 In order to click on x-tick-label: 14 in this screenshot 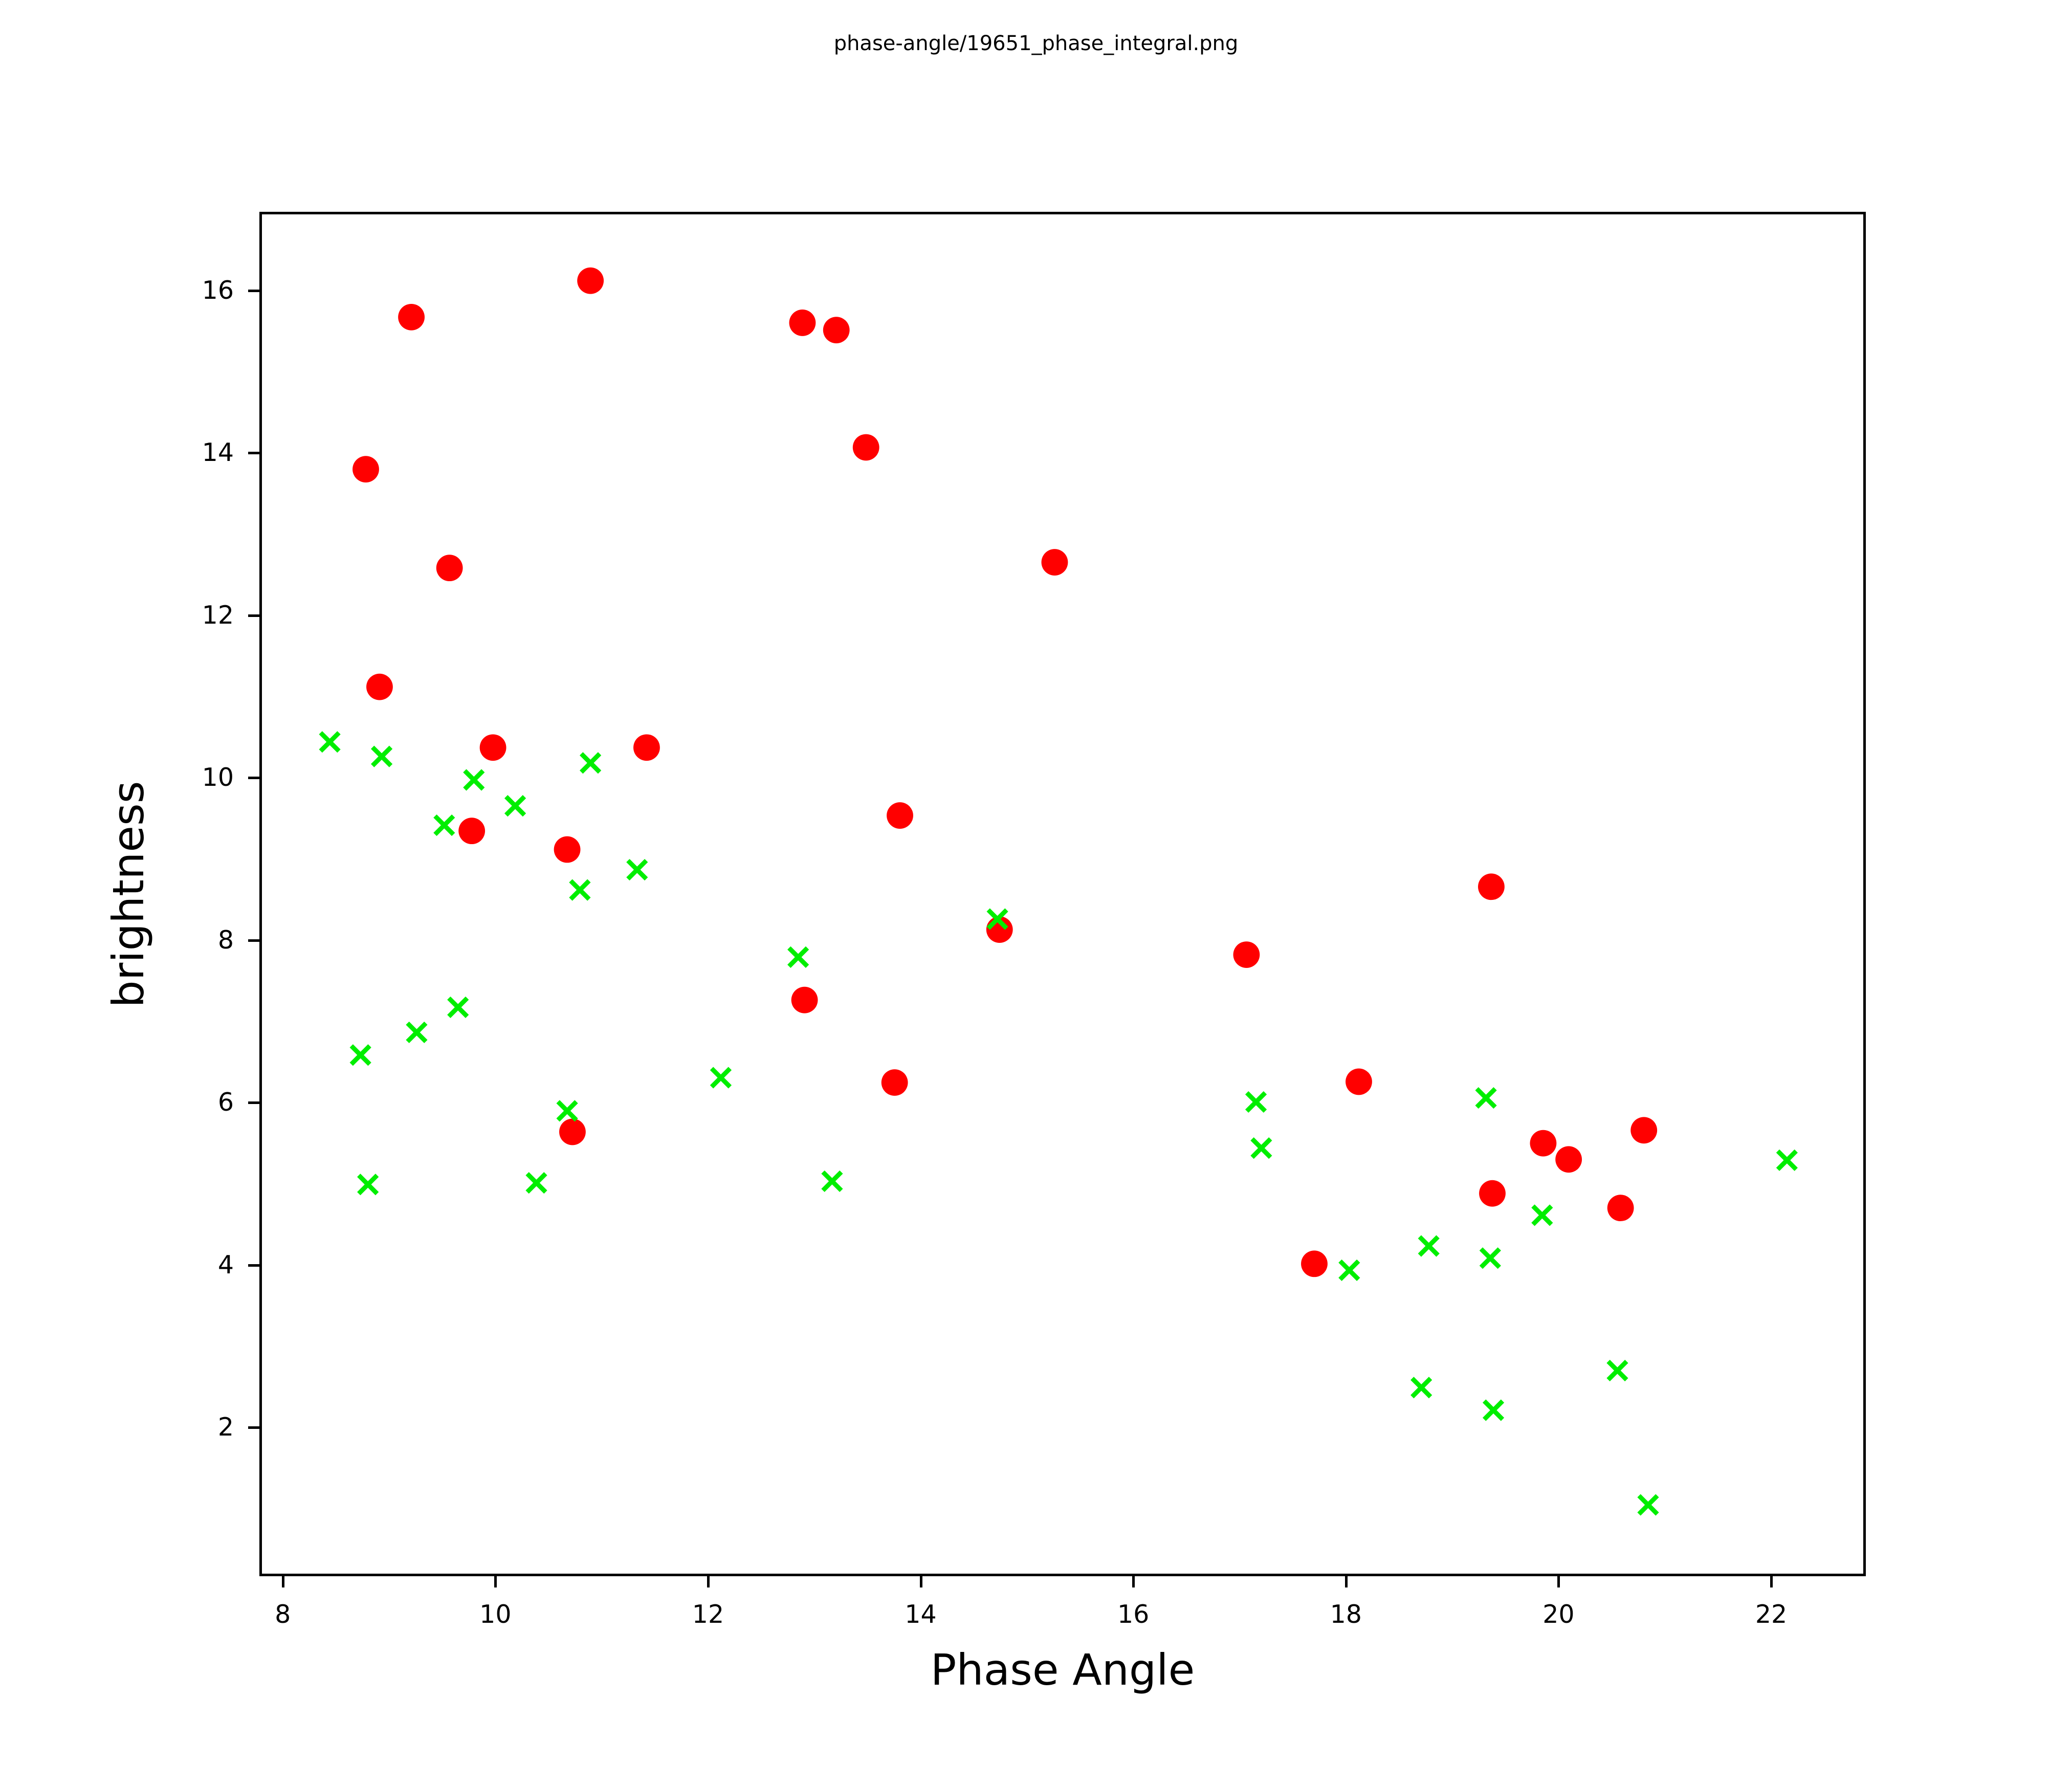, I will do `click(921, 1614)`.